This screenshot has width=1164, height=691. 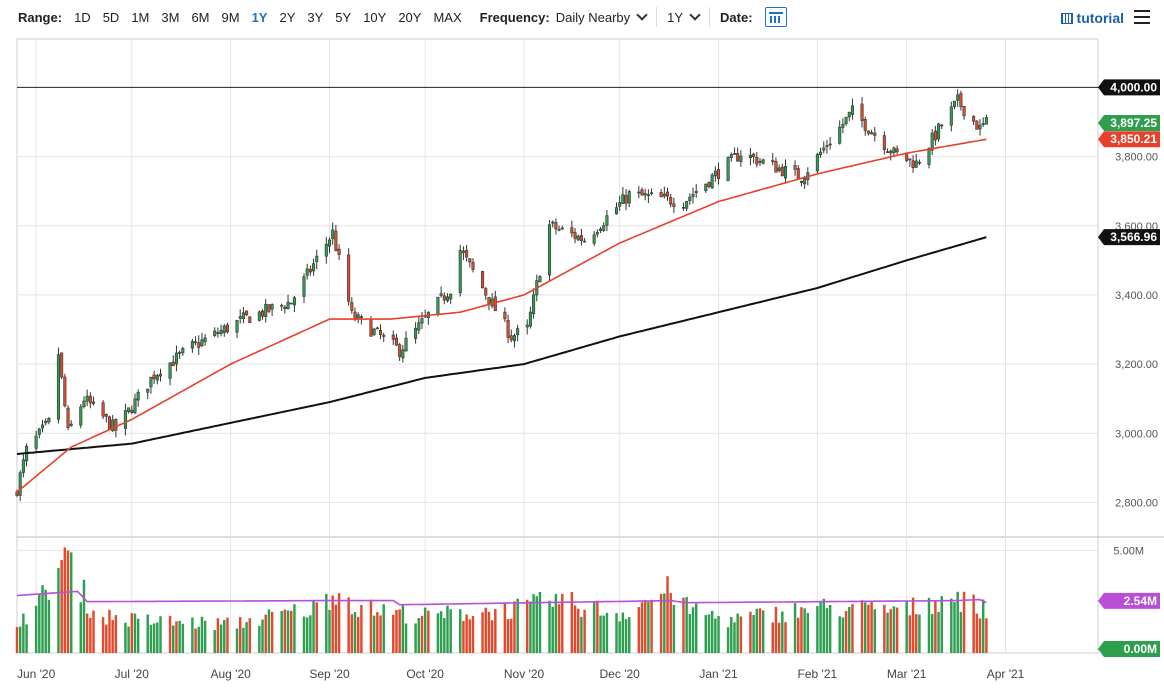 I want to click on volume-zero-label: 0.00M, so click(x=1140, y=649).